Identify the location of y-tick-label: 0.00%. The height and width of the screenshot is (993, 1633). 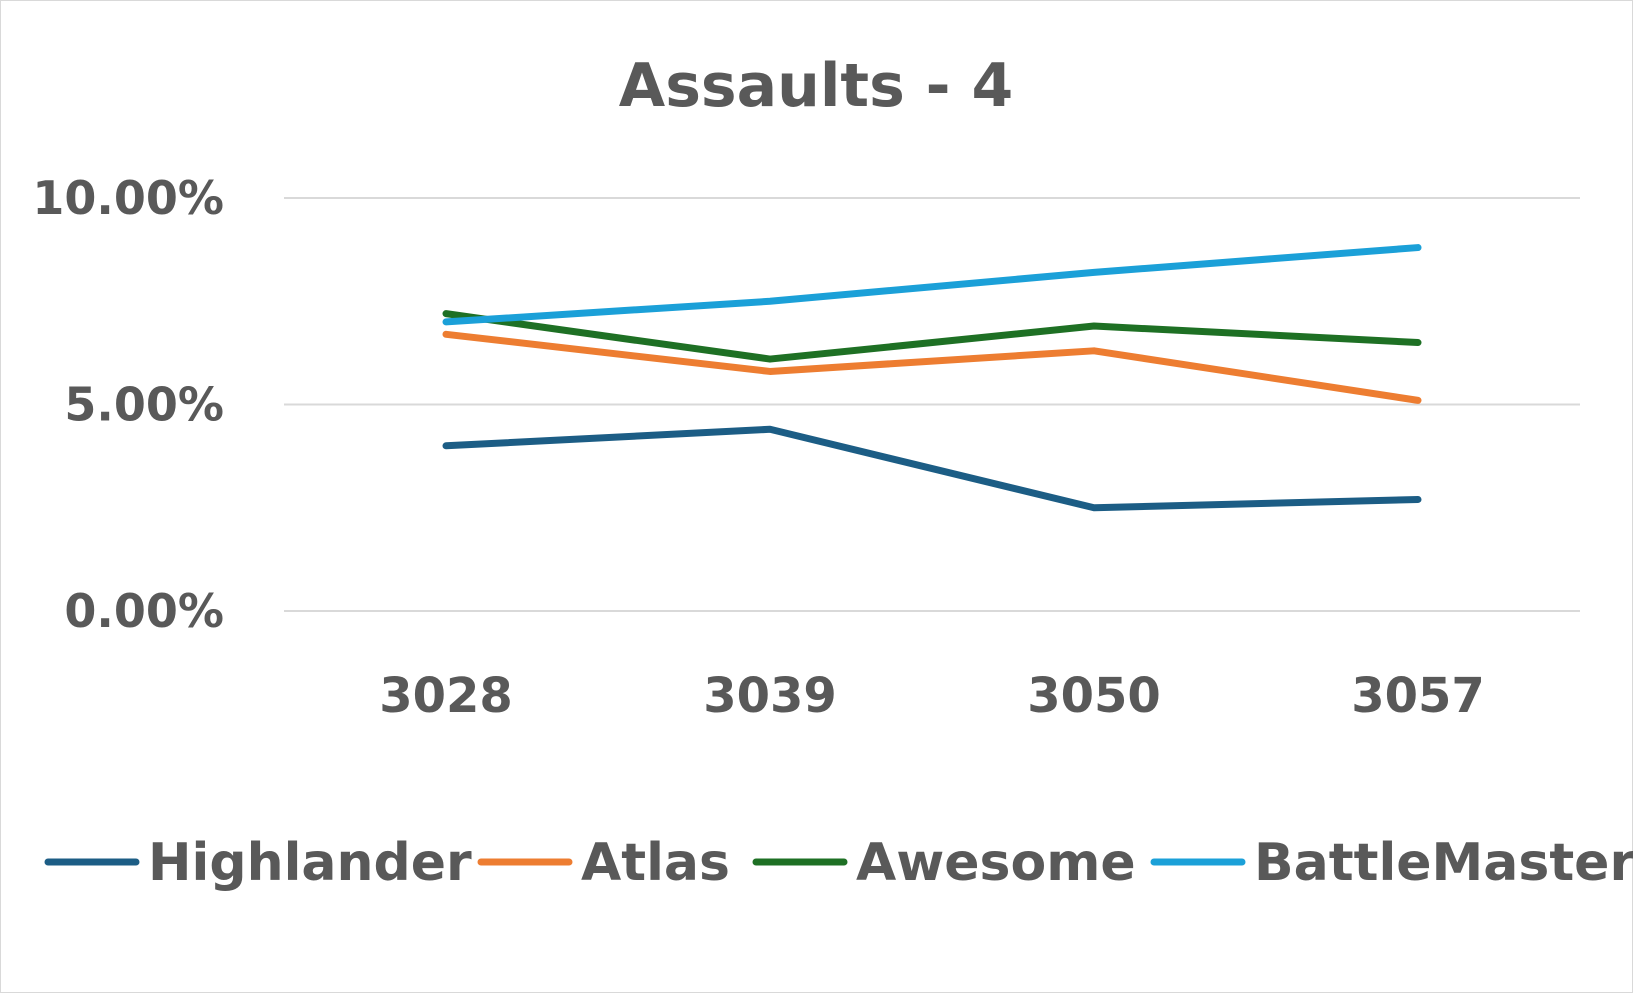
(144, 611).